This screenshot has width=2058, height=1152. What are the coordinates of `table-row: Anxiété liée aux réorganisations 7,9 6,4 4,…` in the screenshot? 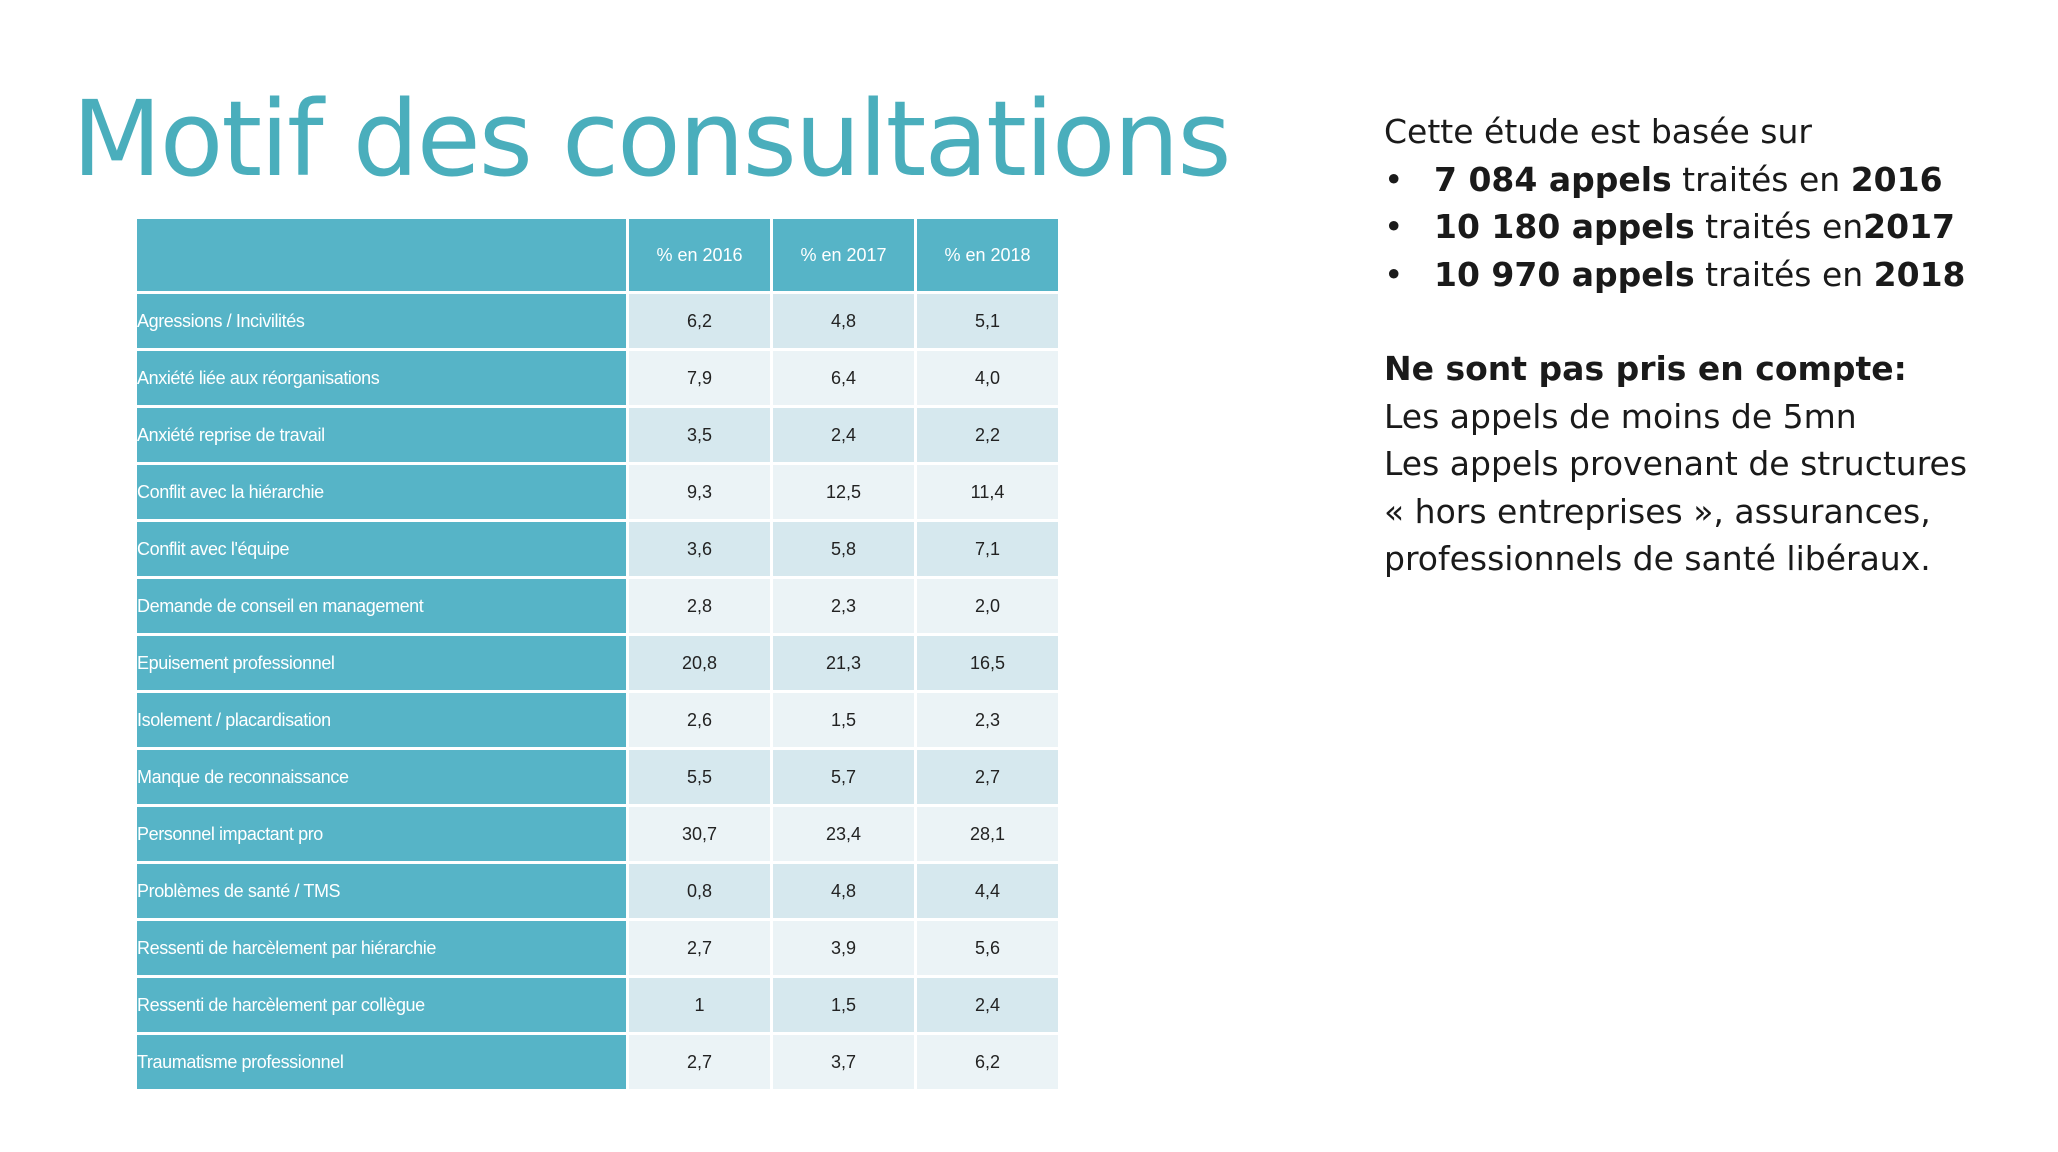 It's located at (597, 378).